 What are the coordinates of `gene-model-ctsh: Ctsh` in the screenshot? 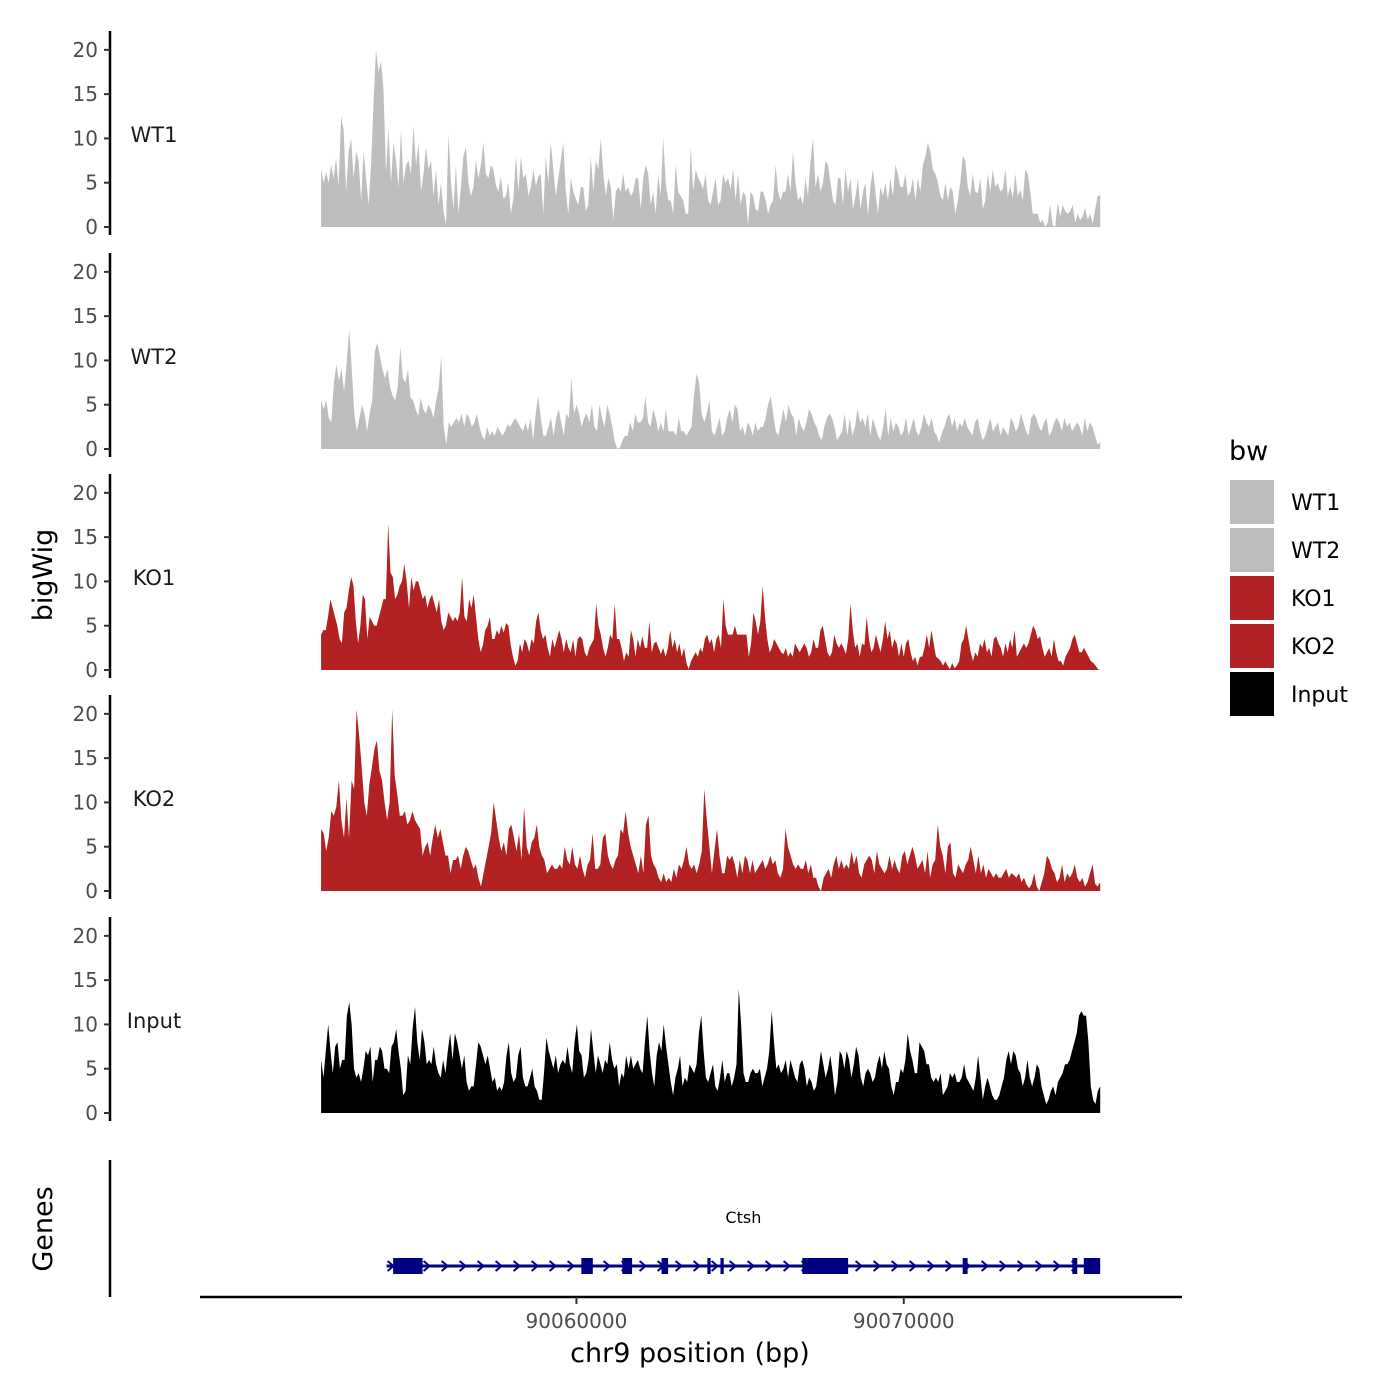 It's located at (743, 1241).